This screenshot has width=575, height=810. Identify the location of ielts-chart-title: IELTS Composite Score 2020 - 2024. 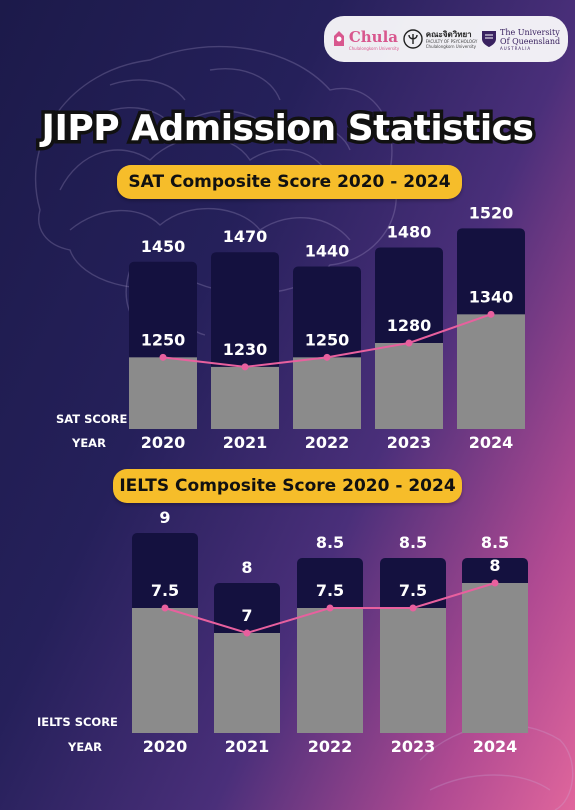
(287, 486).